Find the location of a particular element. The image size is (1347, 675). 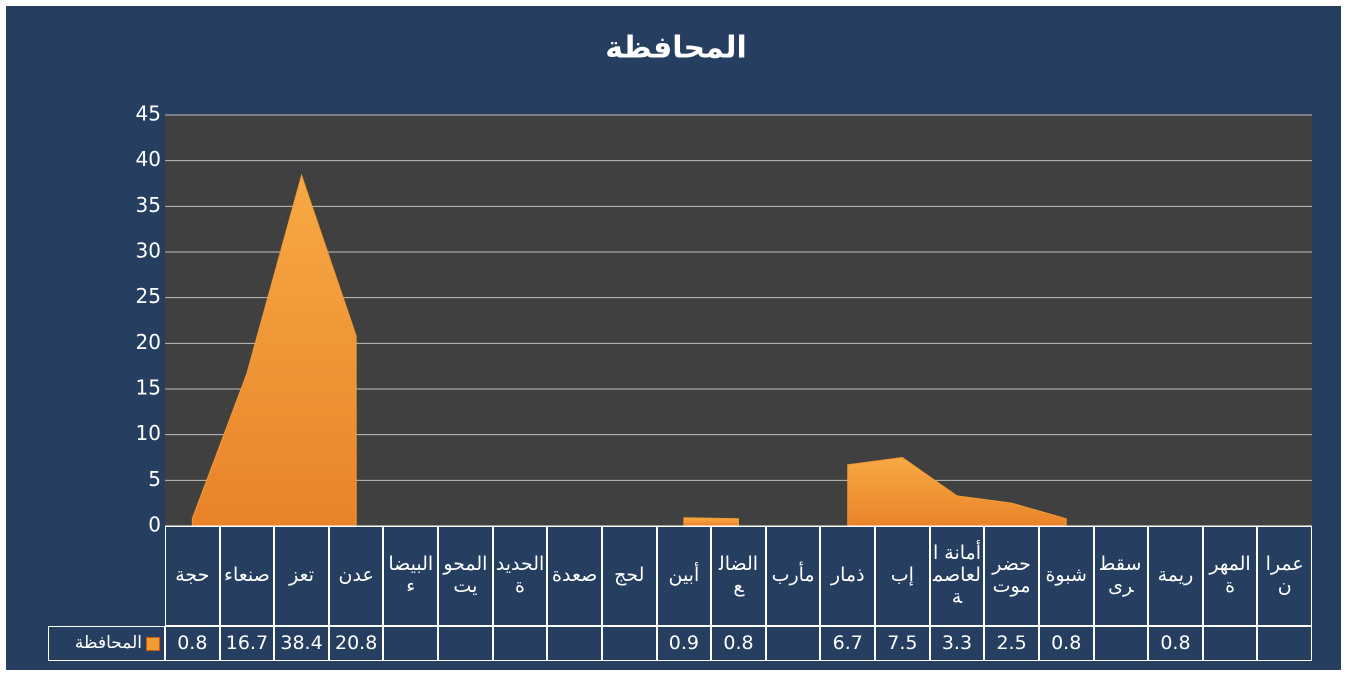

x-tick-label: إب is located at coordinates (902, 576).